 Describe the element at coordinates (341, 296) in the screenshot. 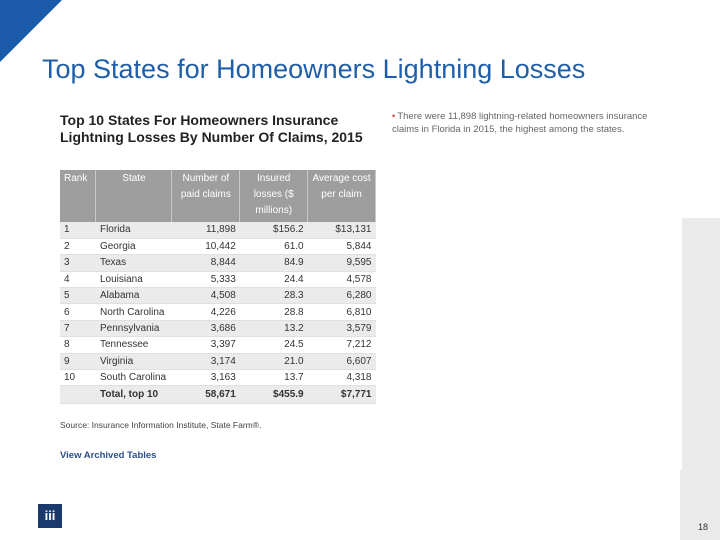

I see `cell-average: 6,280` at that location.